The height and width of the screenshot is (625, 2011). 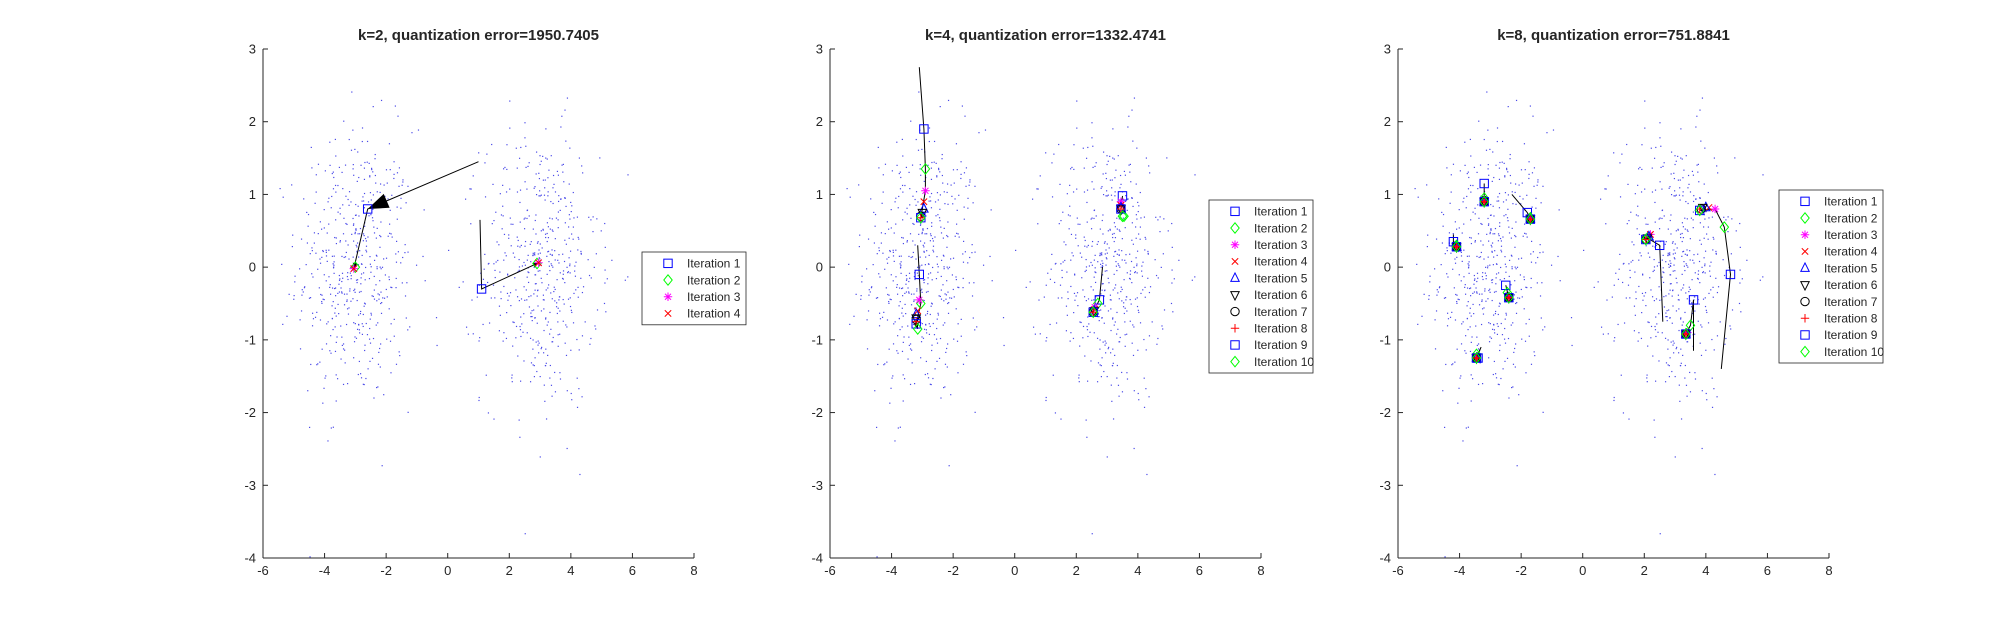 What do you see at coordinates (1460, 570) in the screenshot?
I see `x-tick-label: -4` at bounding box center [1460, 570].